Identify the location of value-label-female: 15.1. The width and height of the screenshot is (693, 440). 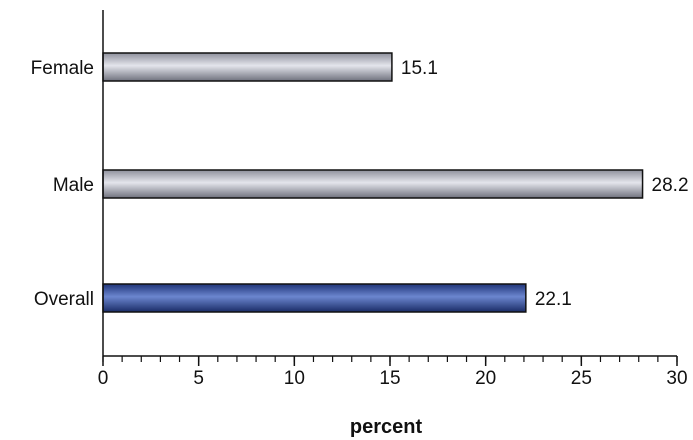
(419, 68).